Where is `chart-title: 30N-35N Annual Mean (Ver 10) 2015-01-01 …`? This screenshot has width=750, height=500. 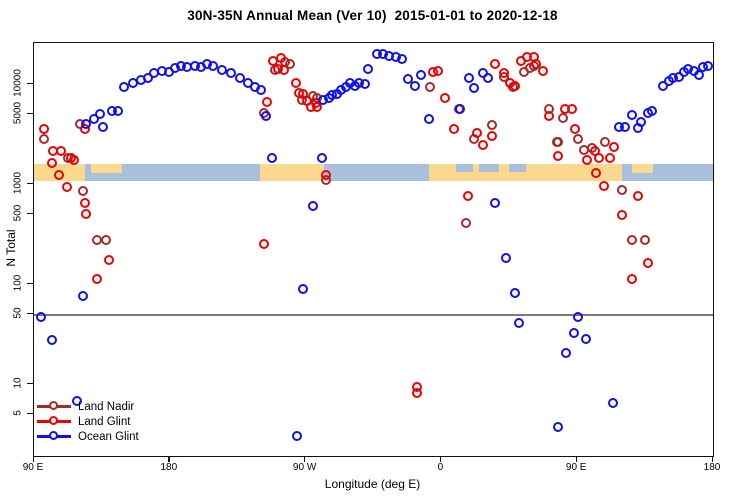 chart-title: 30N-35N Annual Mean (Ver 10) 2015-01-01 … is located at coordinates (372, 15).